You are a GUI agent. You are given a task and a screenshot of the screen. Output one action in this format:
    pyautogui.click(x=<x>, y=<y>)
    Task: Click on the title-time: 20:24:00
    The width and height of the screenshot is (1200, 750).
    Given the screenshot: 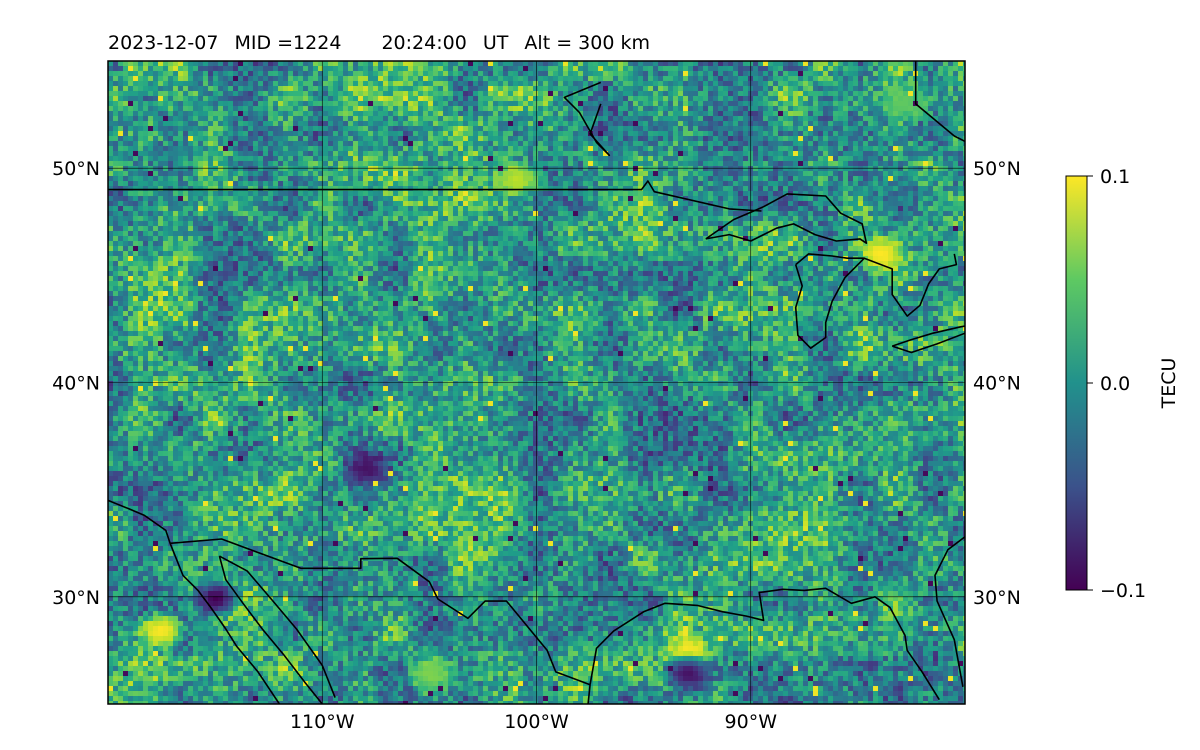 What is the action you would take?
    pyautogui.click(x=423, y=43)
    